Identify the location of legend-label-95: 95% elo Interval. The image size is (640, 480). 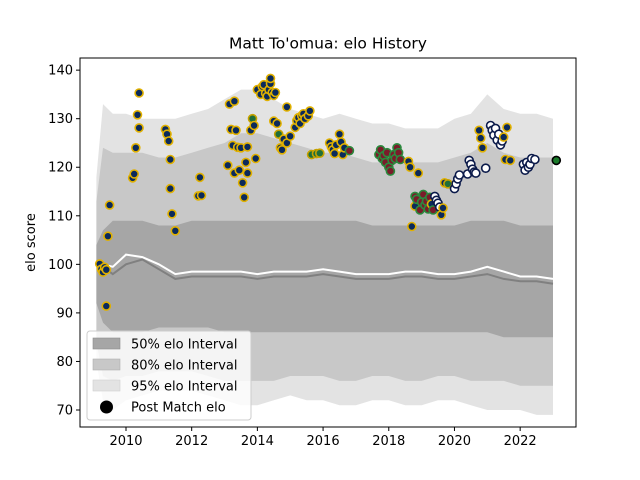
(184, 387).